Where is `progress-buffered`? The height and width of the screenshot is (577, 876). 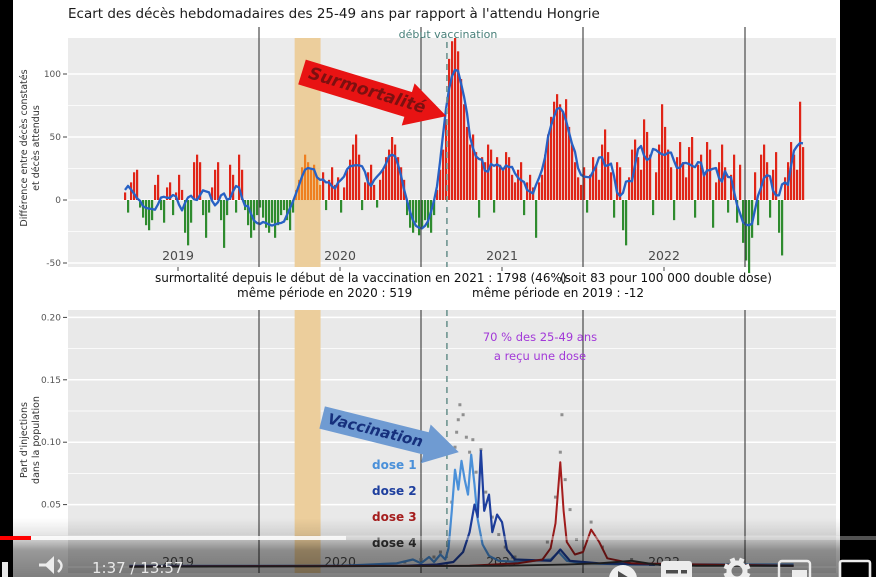
progress-buffered is located at coordinates (173, 538).